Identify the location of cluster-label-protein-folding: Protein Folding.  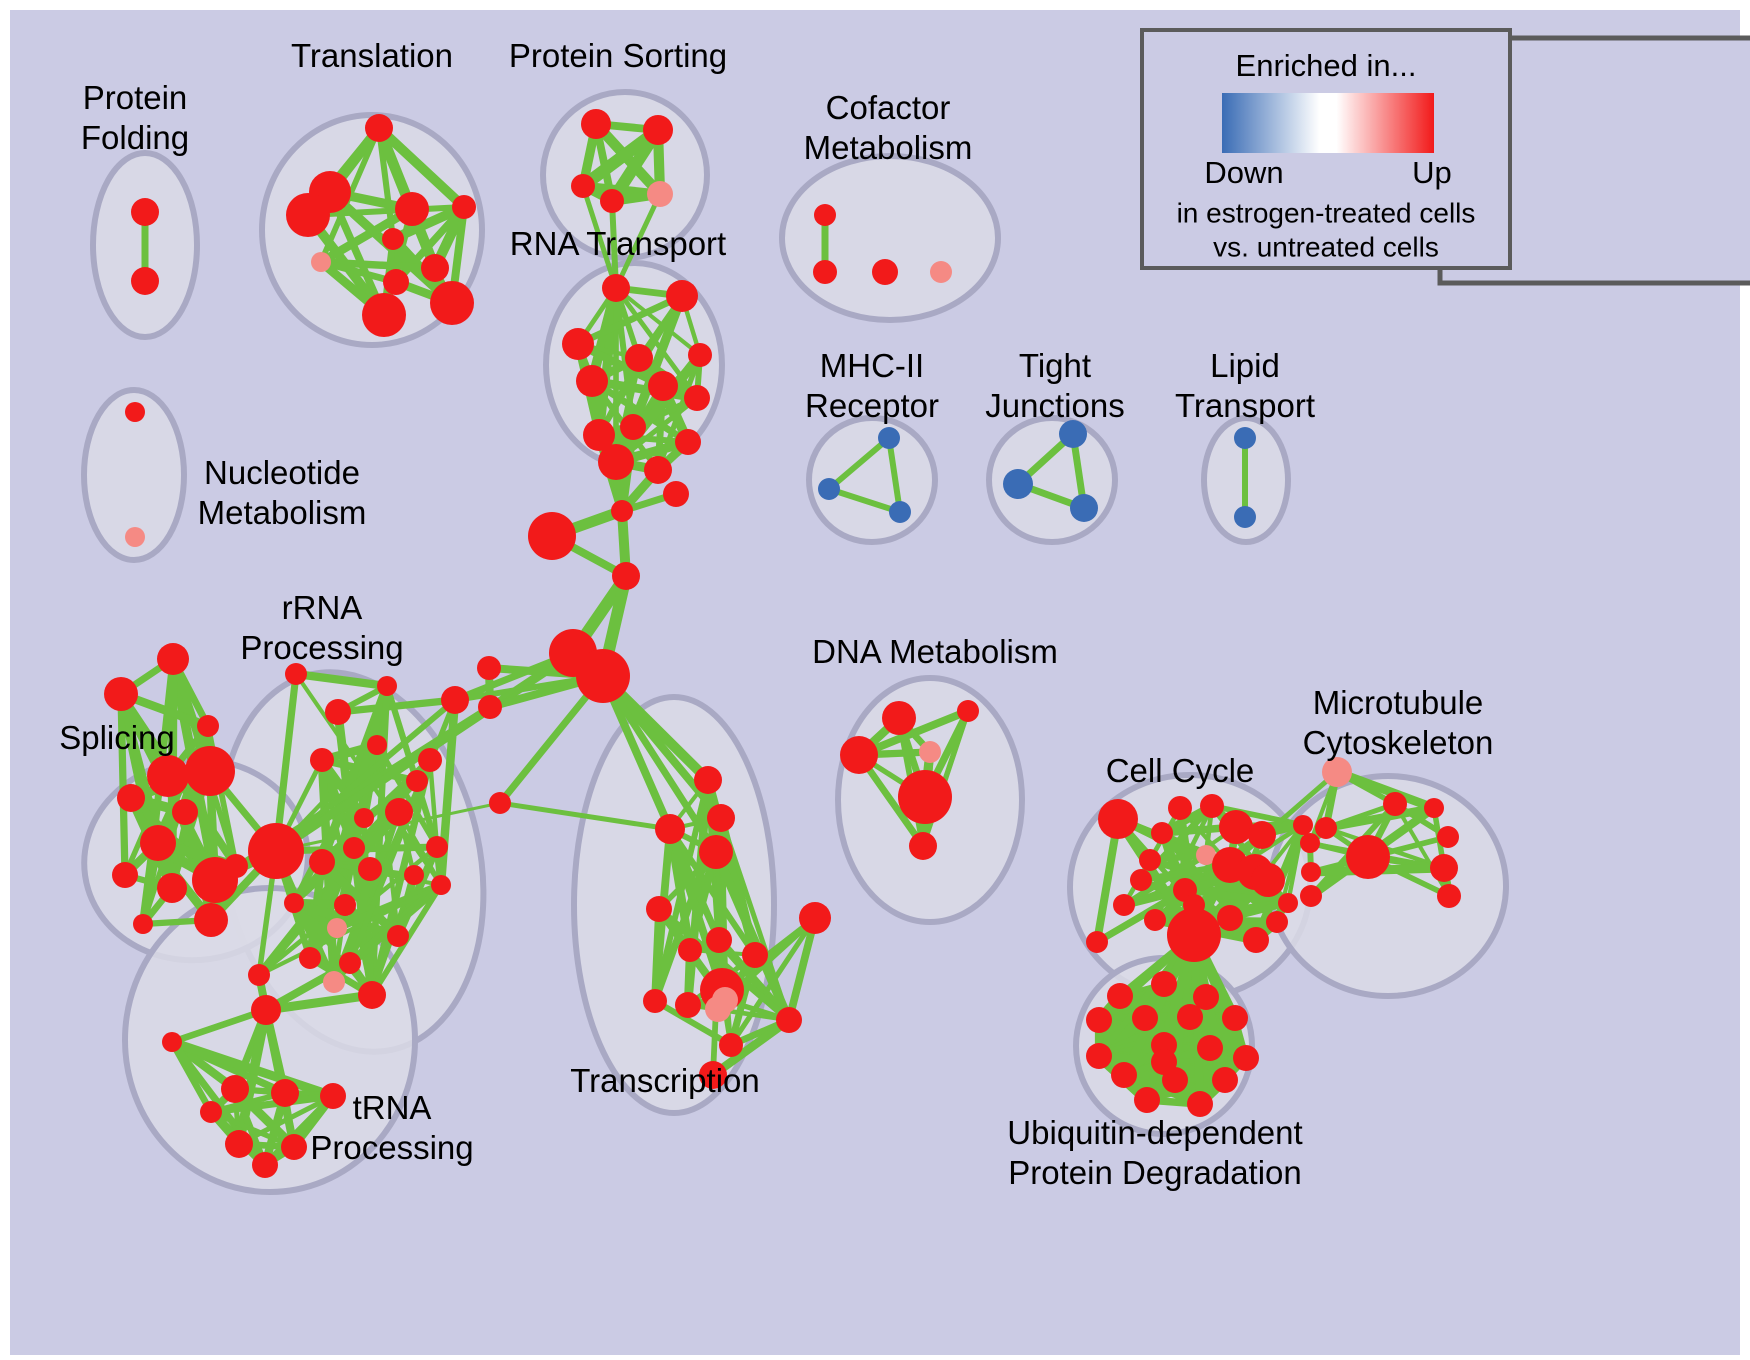
(135, 117).